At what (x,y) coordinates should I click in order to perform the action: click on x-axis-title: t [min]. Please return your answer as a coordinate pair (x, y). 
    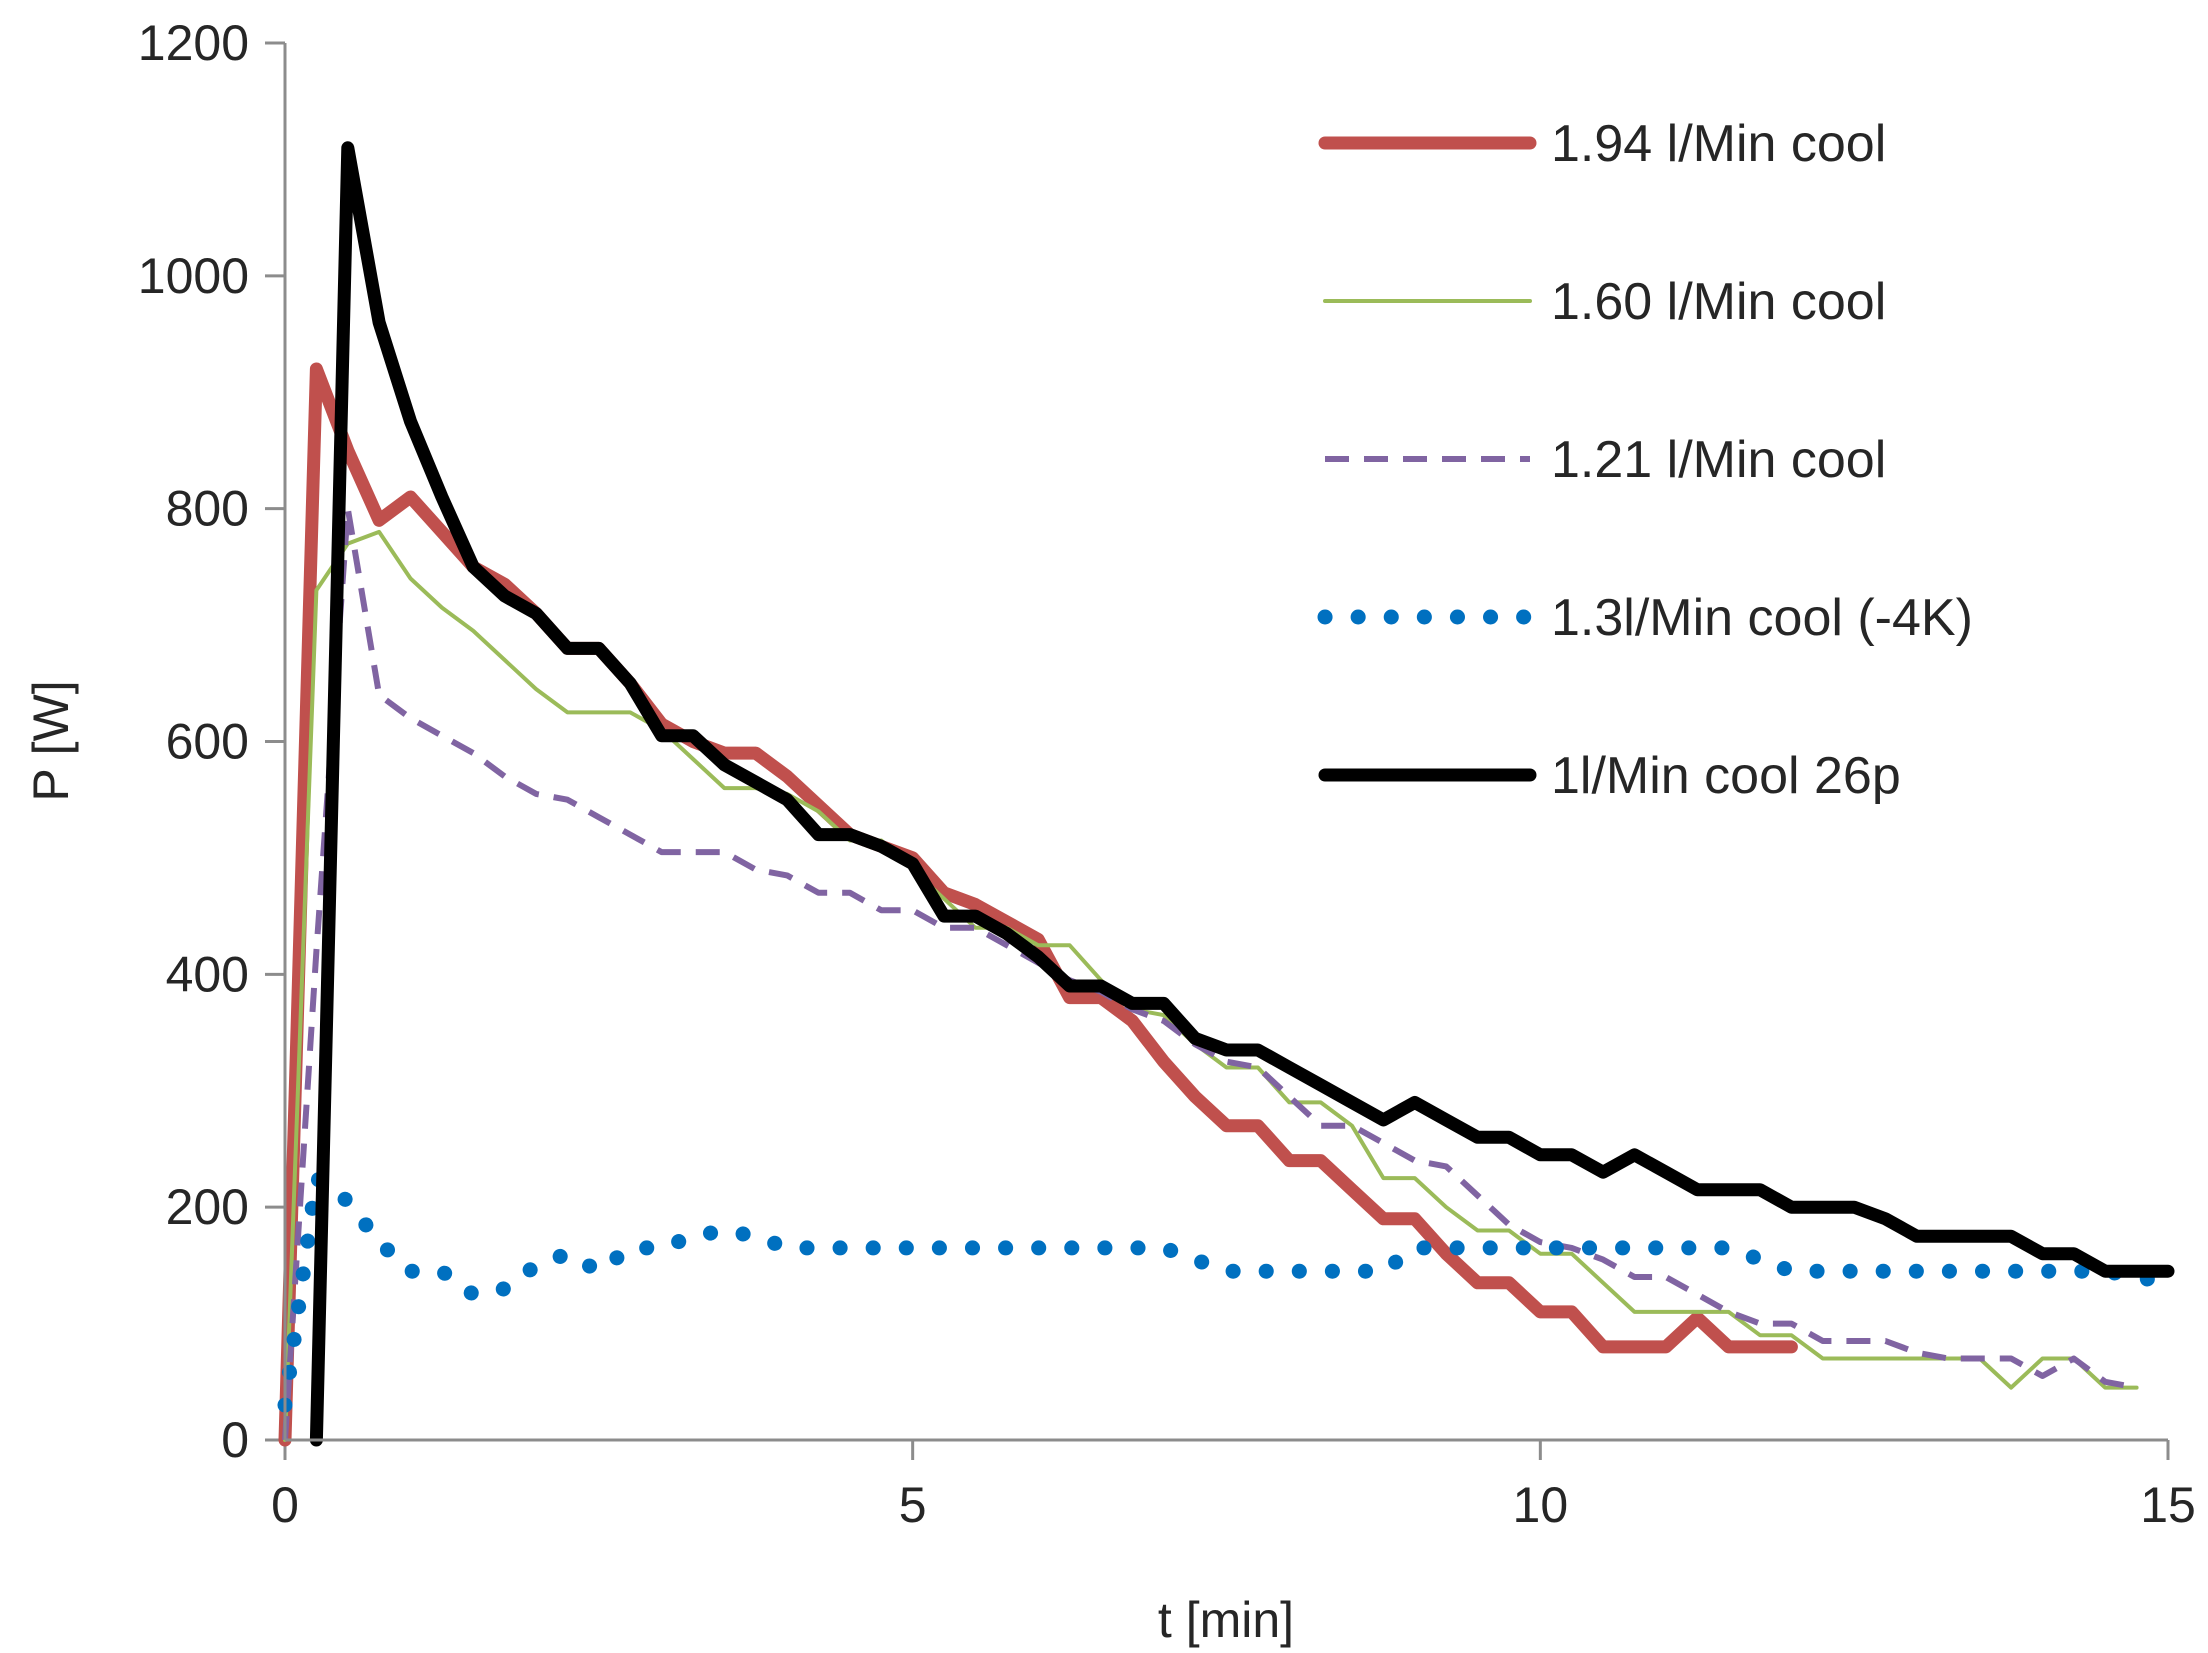
    Looking at the image, I should click on (1226, 1620).